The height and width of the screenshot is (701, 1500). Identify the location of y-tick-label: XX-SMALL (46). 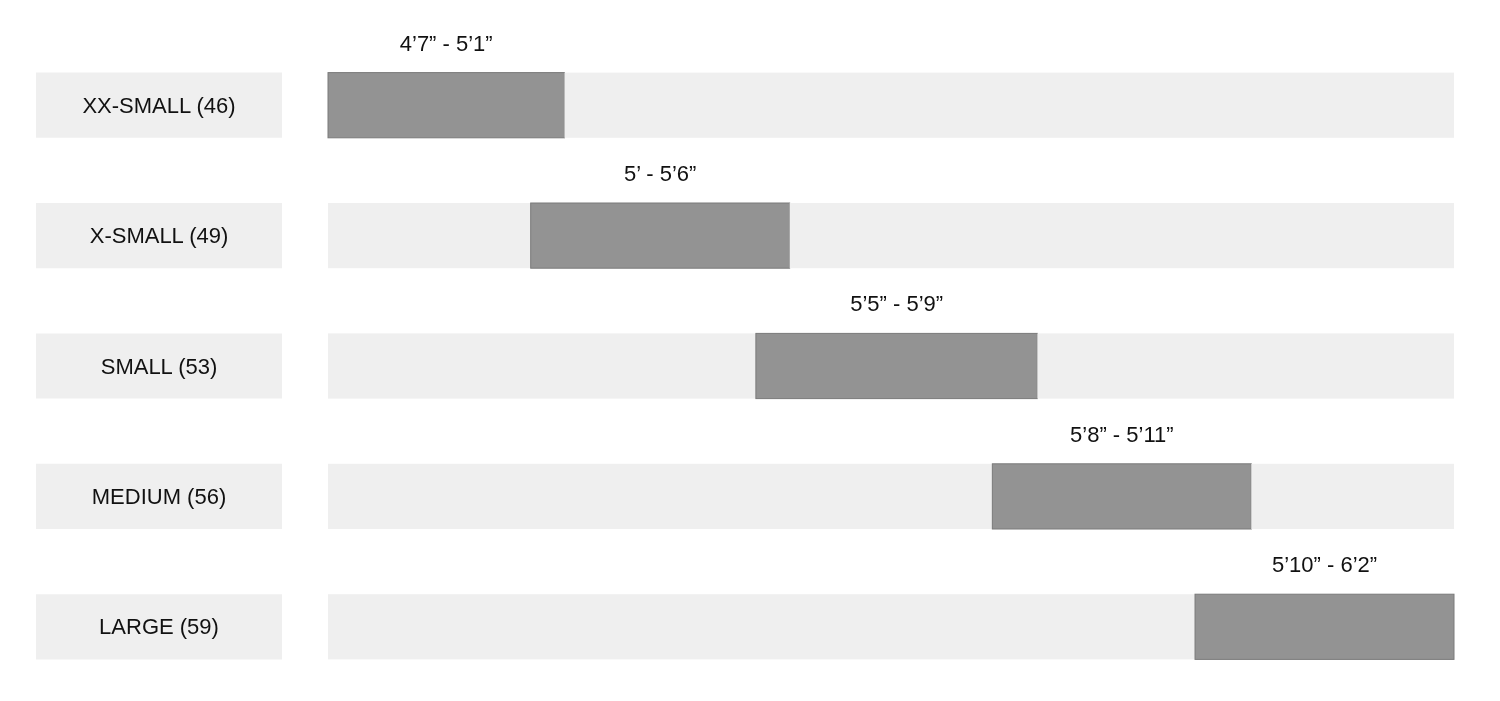
(159, 105).